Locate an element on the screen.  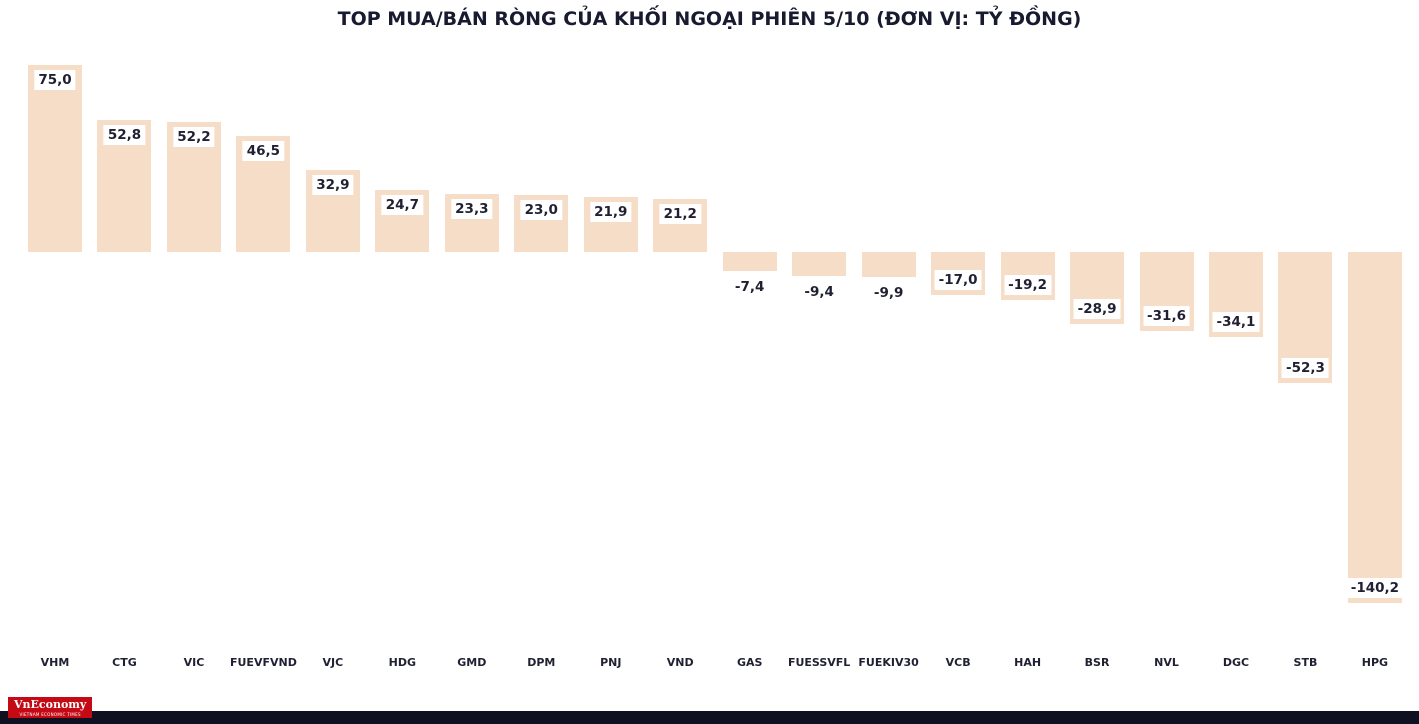
x-label-BSR: BSR is located at coordinates (1097, 662).